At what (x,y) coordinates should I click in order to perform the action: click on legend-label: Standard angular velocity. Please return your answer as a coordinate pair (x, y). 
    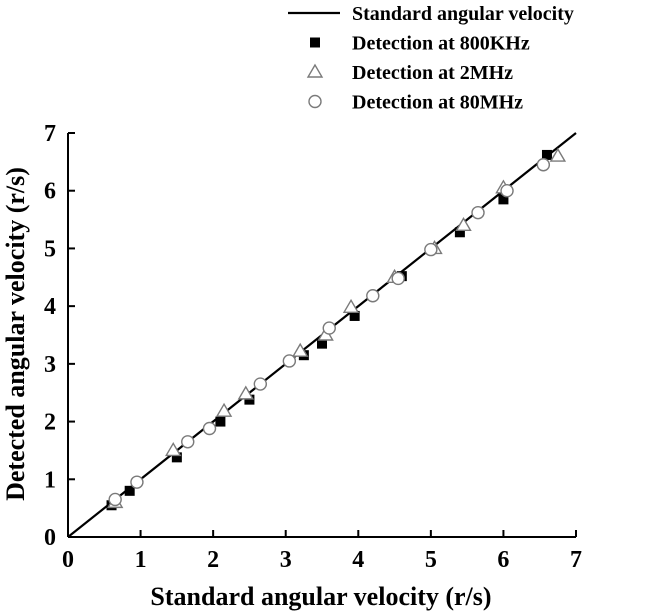
    Looking at the image, I should click on (463, 14).